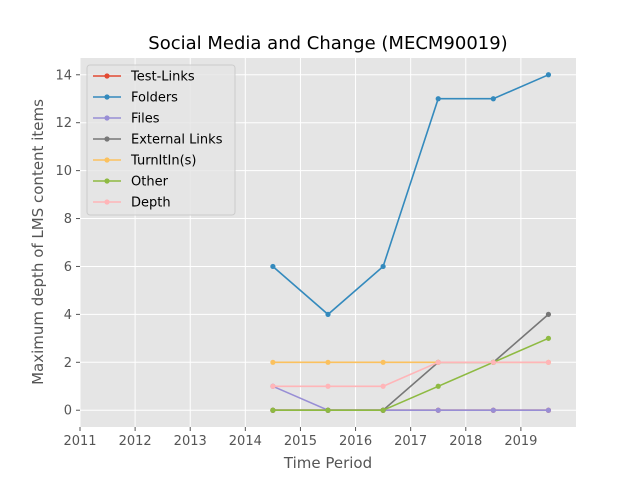 The height and width of the screenshot is (480, 640). I want to click on legend-label: TurnItIn(s), so click(163, 161).